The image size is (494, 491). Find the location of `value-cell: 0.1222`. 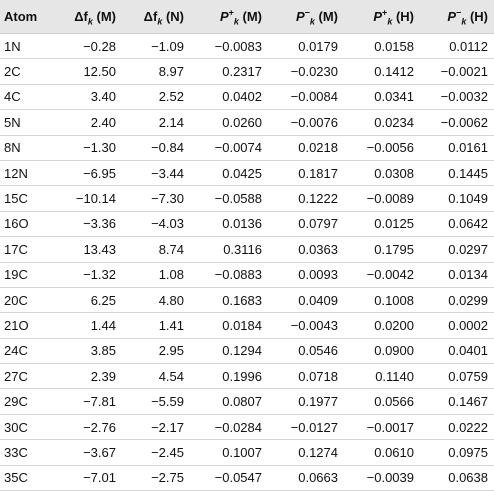

value-cell: 0.1222 is located at coordinates (306, 198).